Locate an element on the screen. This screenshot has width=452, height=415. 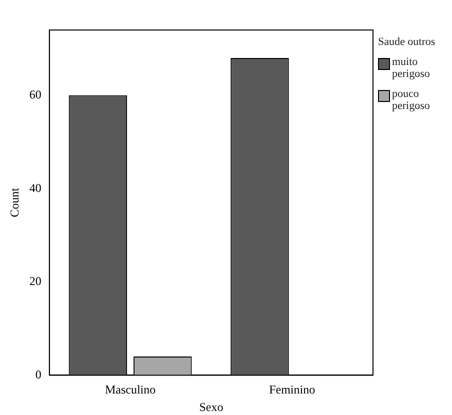
x-tick-label: Masculino is located at coordinates (130, 389).